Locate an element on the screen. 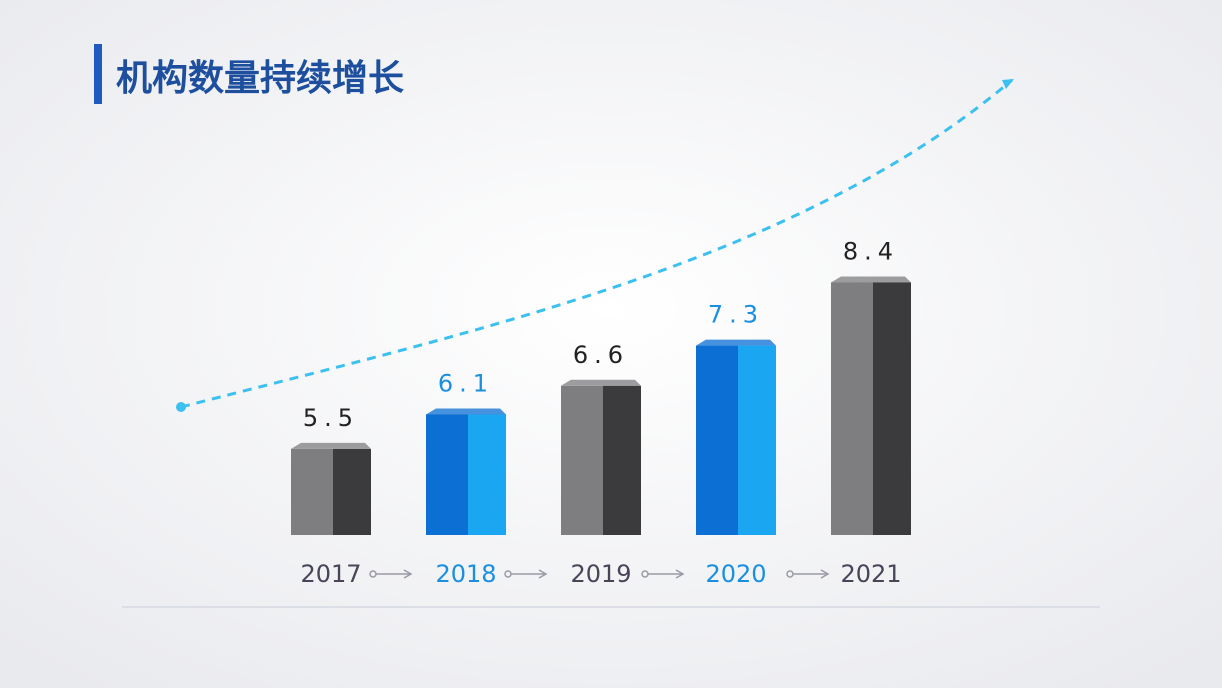  value-label: 6.6 is located at coordinates (601, 355).